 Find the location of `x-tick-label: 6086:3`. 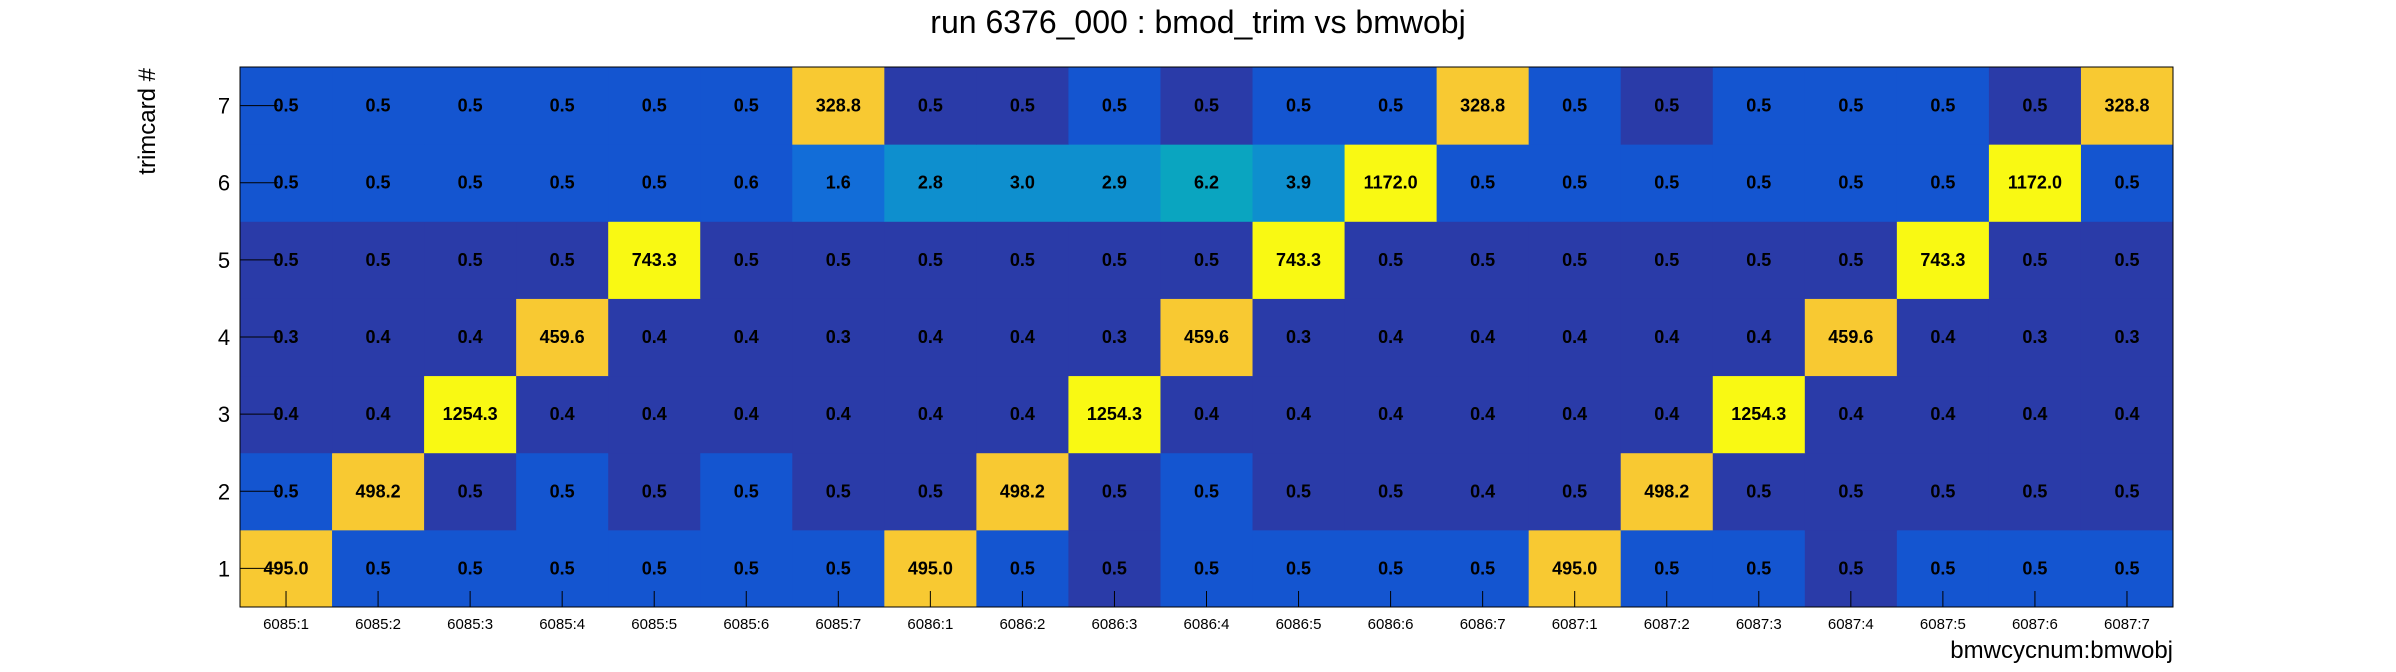

x-tick-label: 6086:3 is located at coordinates (1115, 624).